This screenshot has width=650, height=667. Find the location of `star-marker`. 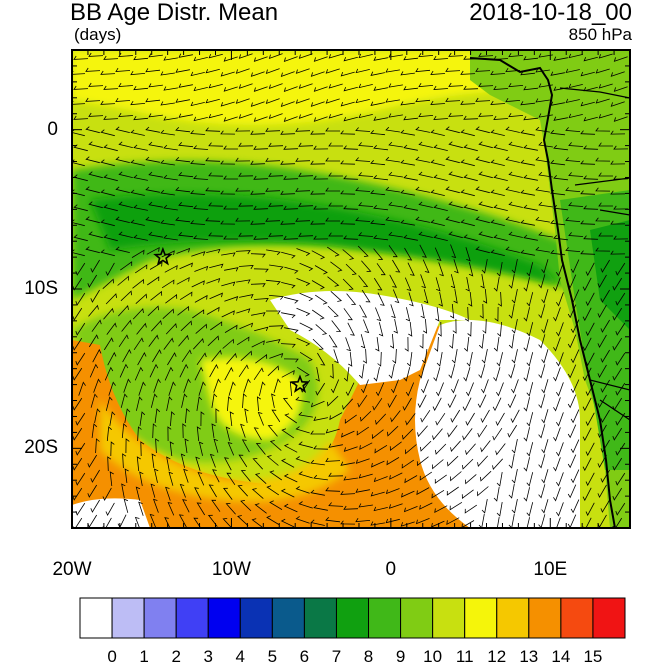

star-marker is located at coordinates (300, 383).